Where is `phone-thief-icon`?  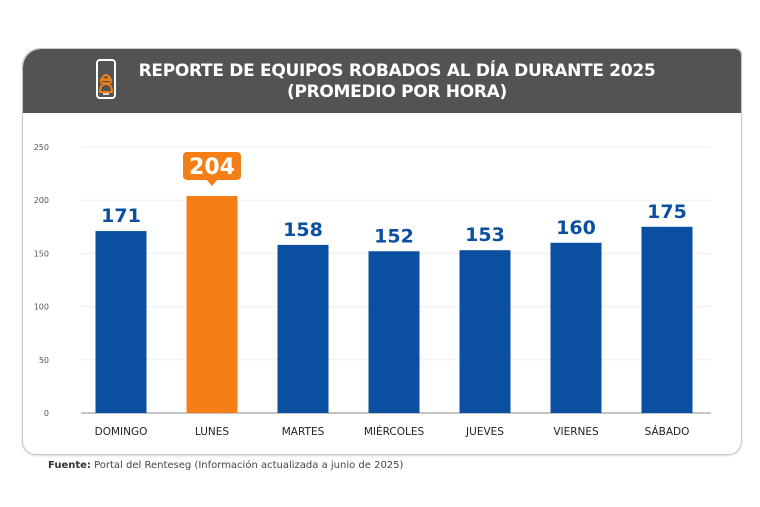 phone-thief-icon is located at coordinates (106, 79).